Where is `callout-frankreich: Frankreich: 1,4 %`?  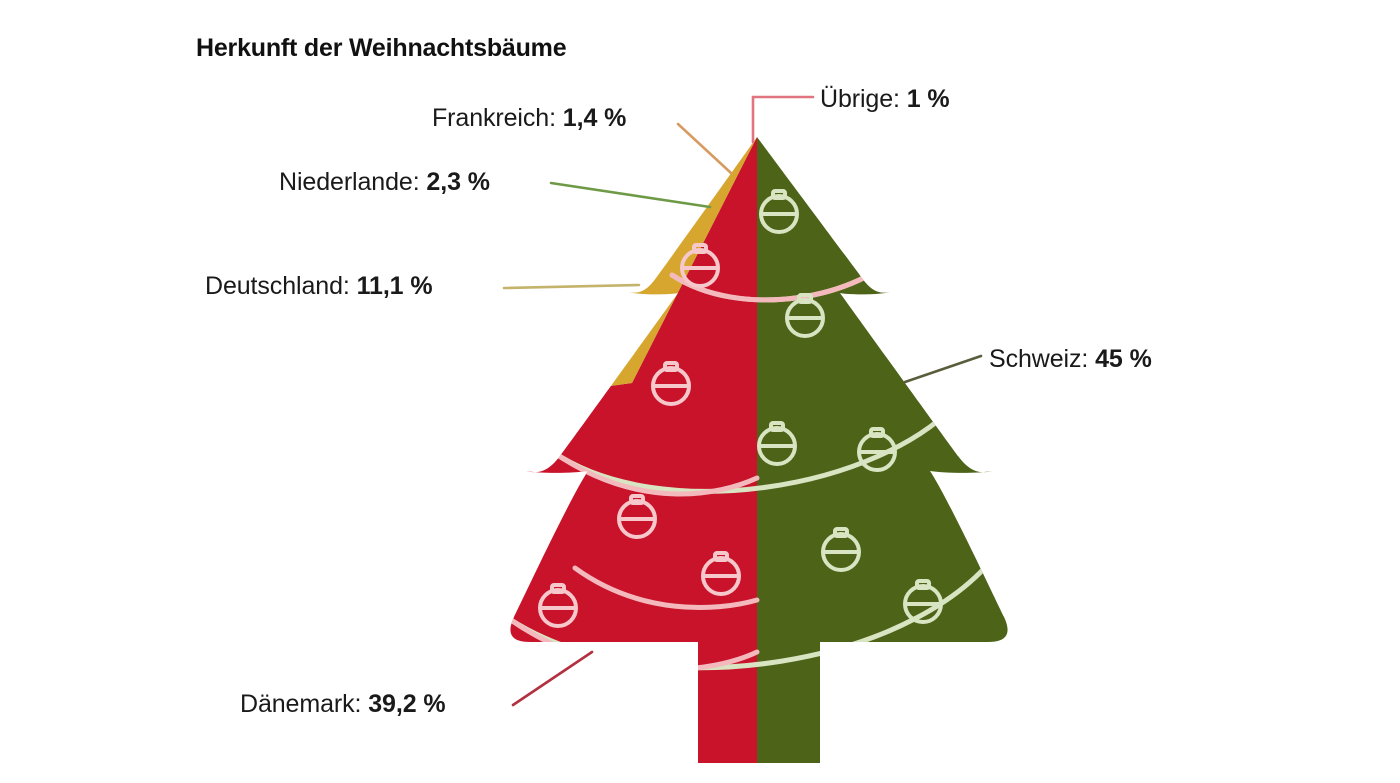
callout-frankreich: Frankreich: 1,4 % is located at coordinates (529, 118).